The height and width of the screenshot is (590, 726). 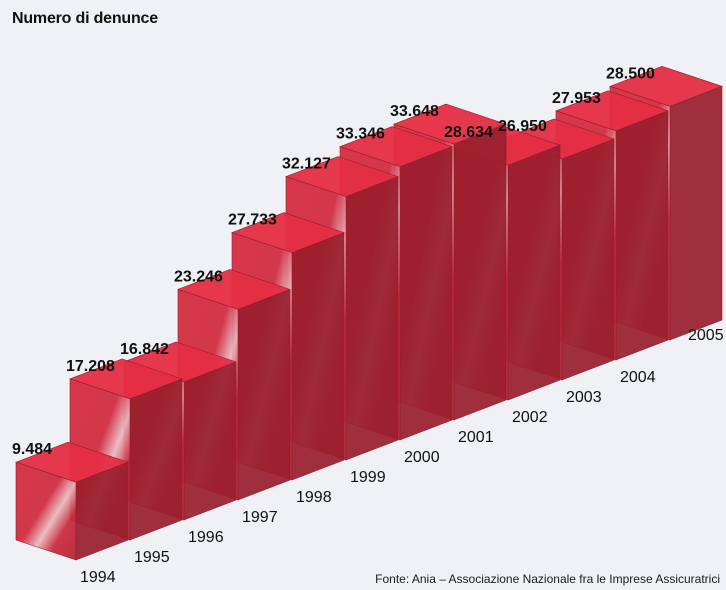 I want to click on year-label-1997: 1997, so click(x=260, y=517).